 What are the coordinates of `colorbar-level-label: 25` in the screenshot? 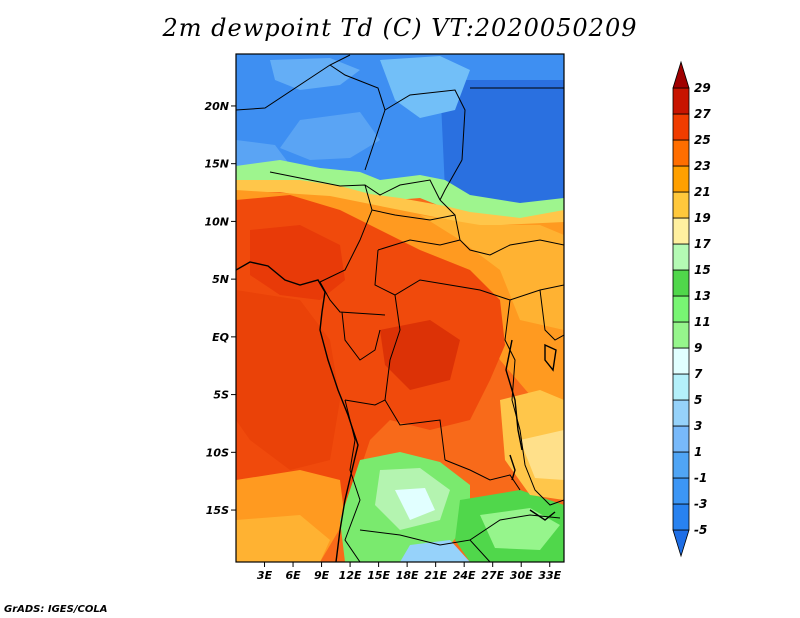 It's located at (702, 140).